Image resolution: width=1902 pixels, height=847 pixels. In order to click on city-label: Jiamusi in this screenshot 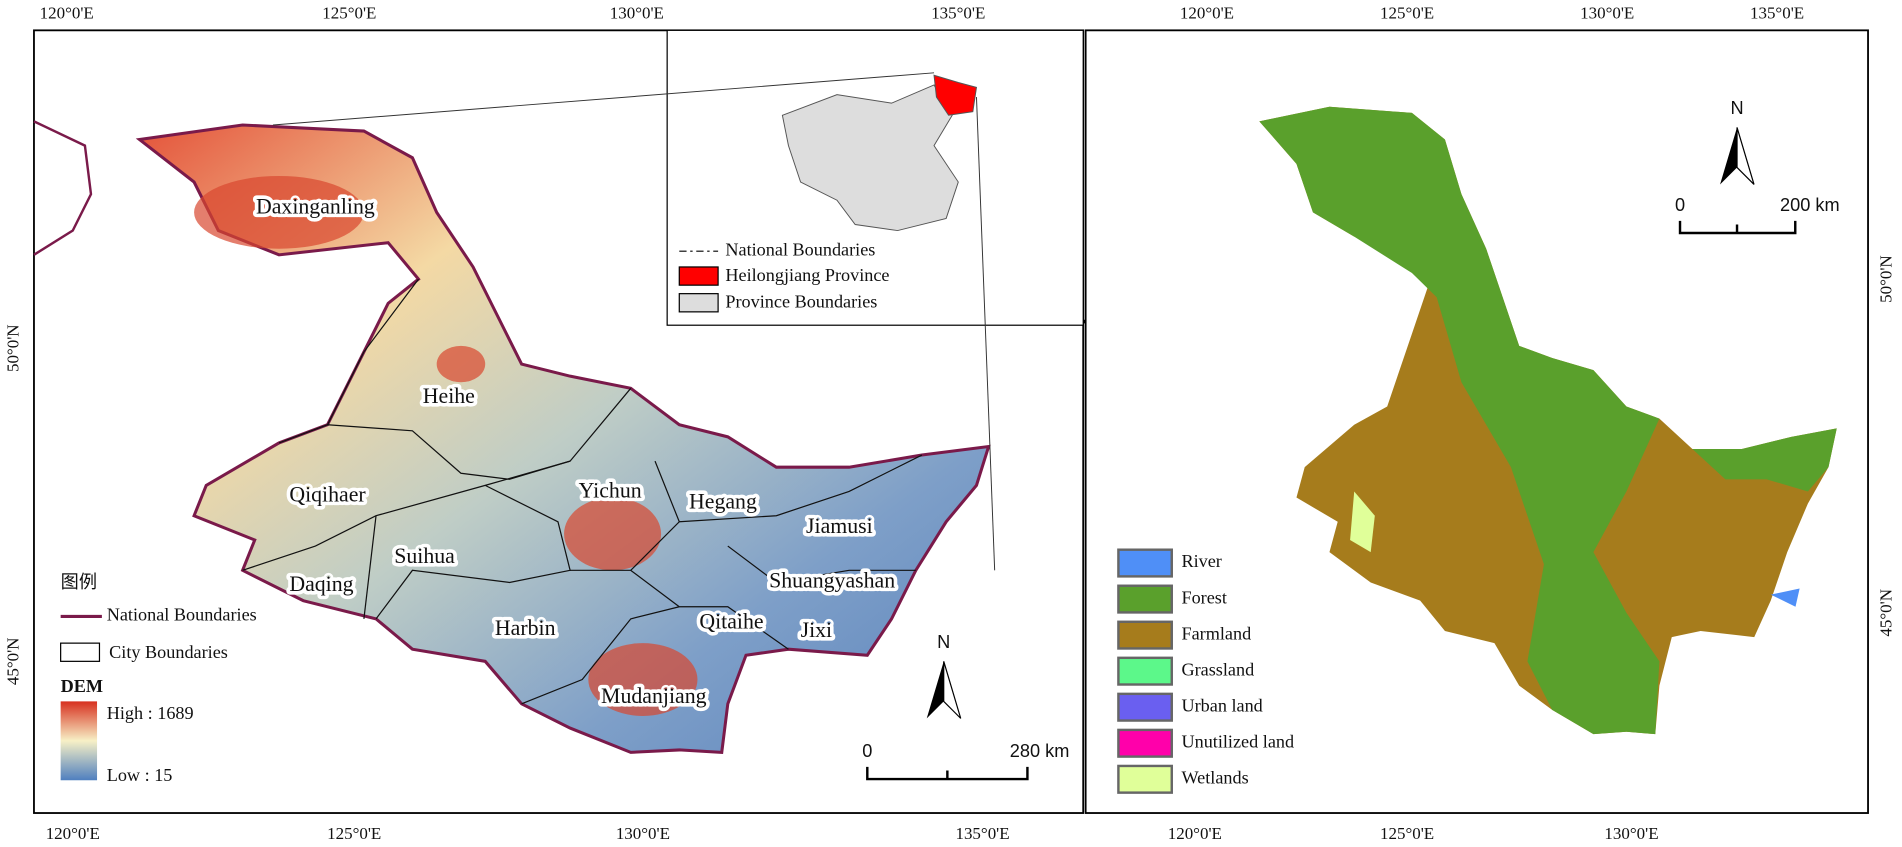, I will do `click(839, 526)`.